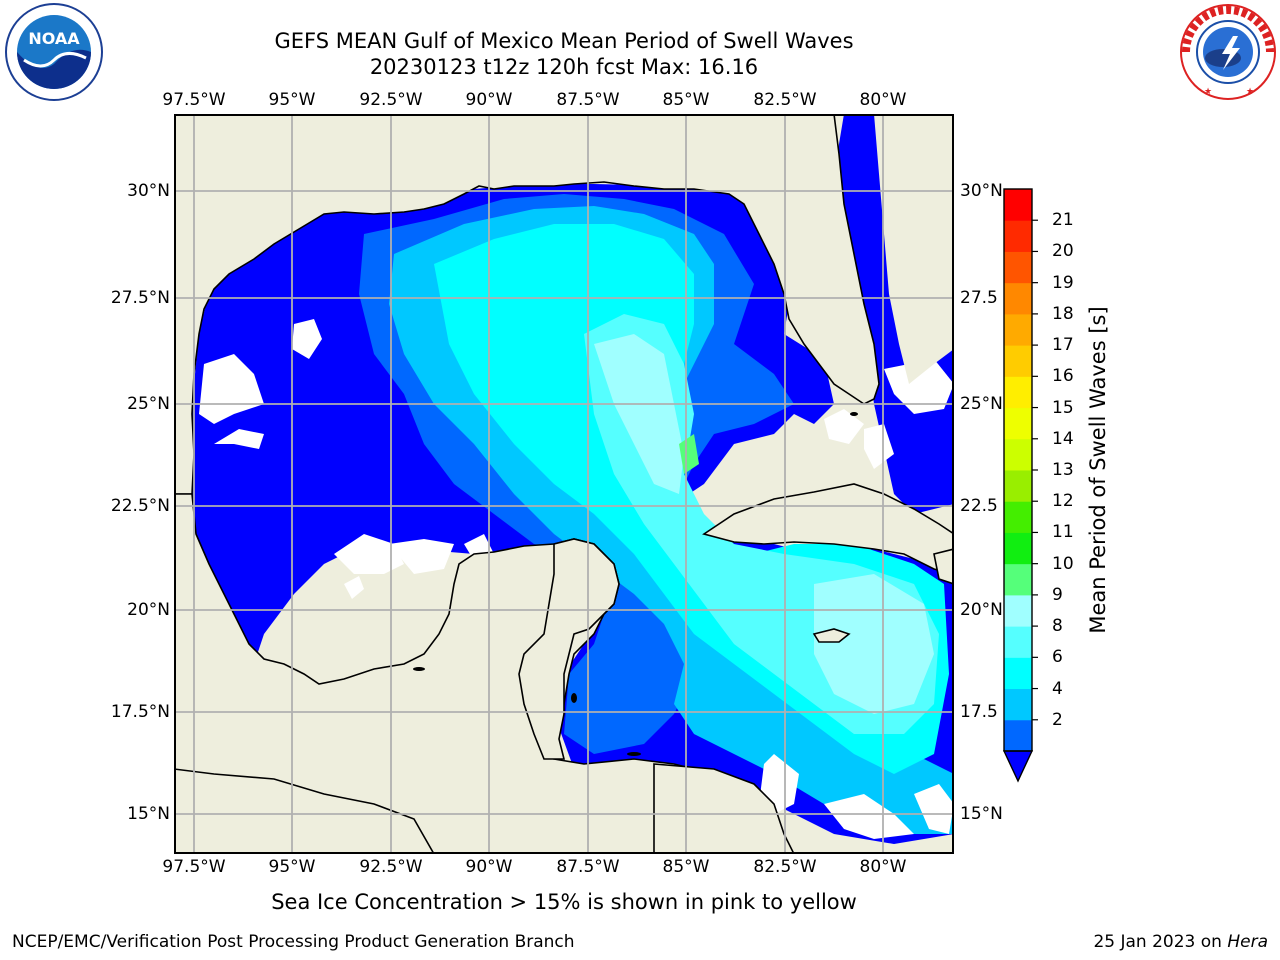 The image size is (1280, 960). I want to click on yucatan-peninsula, so click(569, 649).